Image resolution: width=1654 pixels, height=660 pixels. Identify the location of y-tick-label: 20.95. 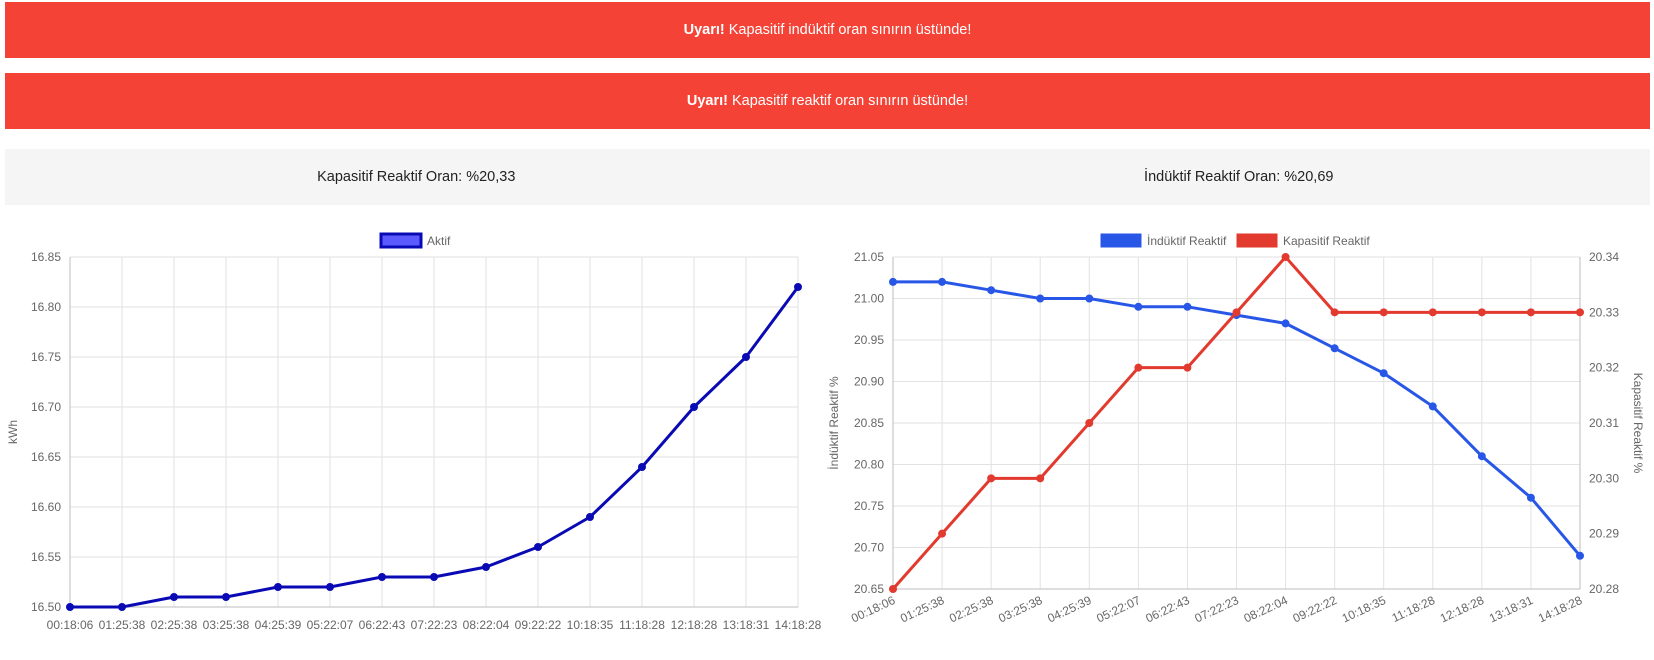
(869, 340).